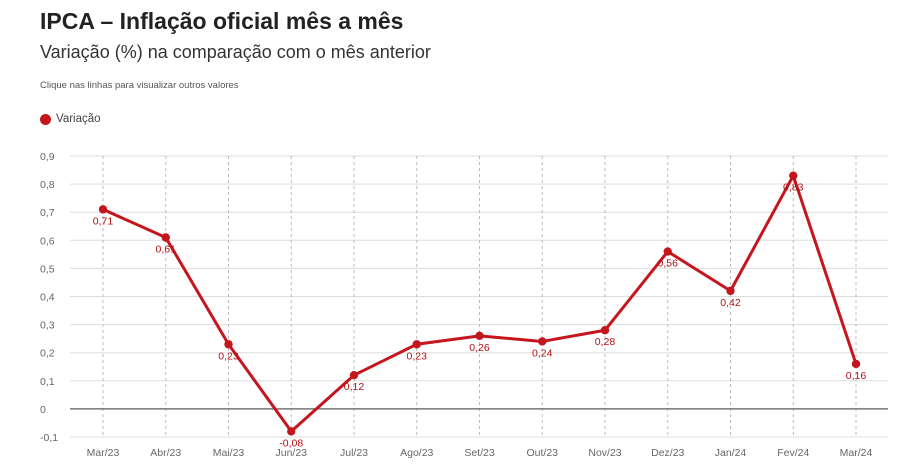 Image resolution: width=900 pixels, height=473 pixels. I want to click on legend-item-variacao: Variação, so click(70, 119).